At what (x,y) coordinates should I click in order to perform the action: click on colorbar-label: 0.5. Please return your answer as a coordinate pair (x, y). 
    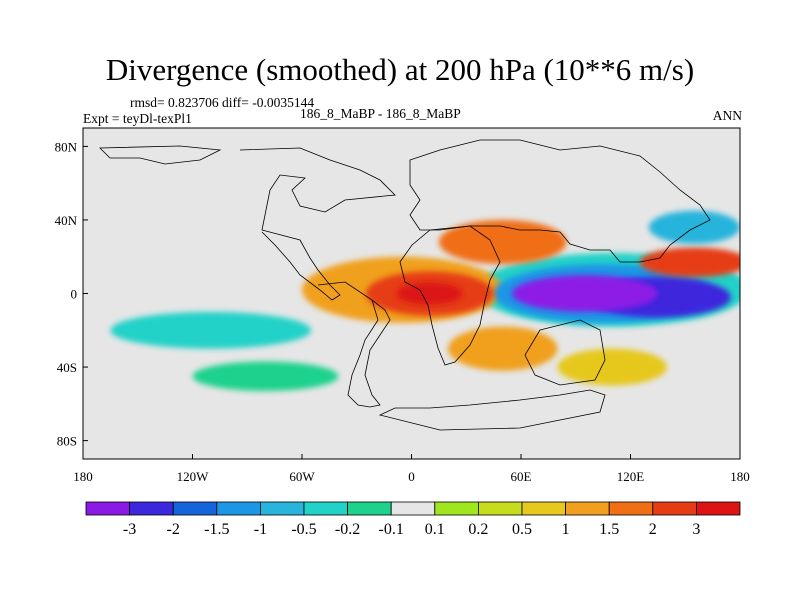
    Looking at the image, I should click on (522, 529).